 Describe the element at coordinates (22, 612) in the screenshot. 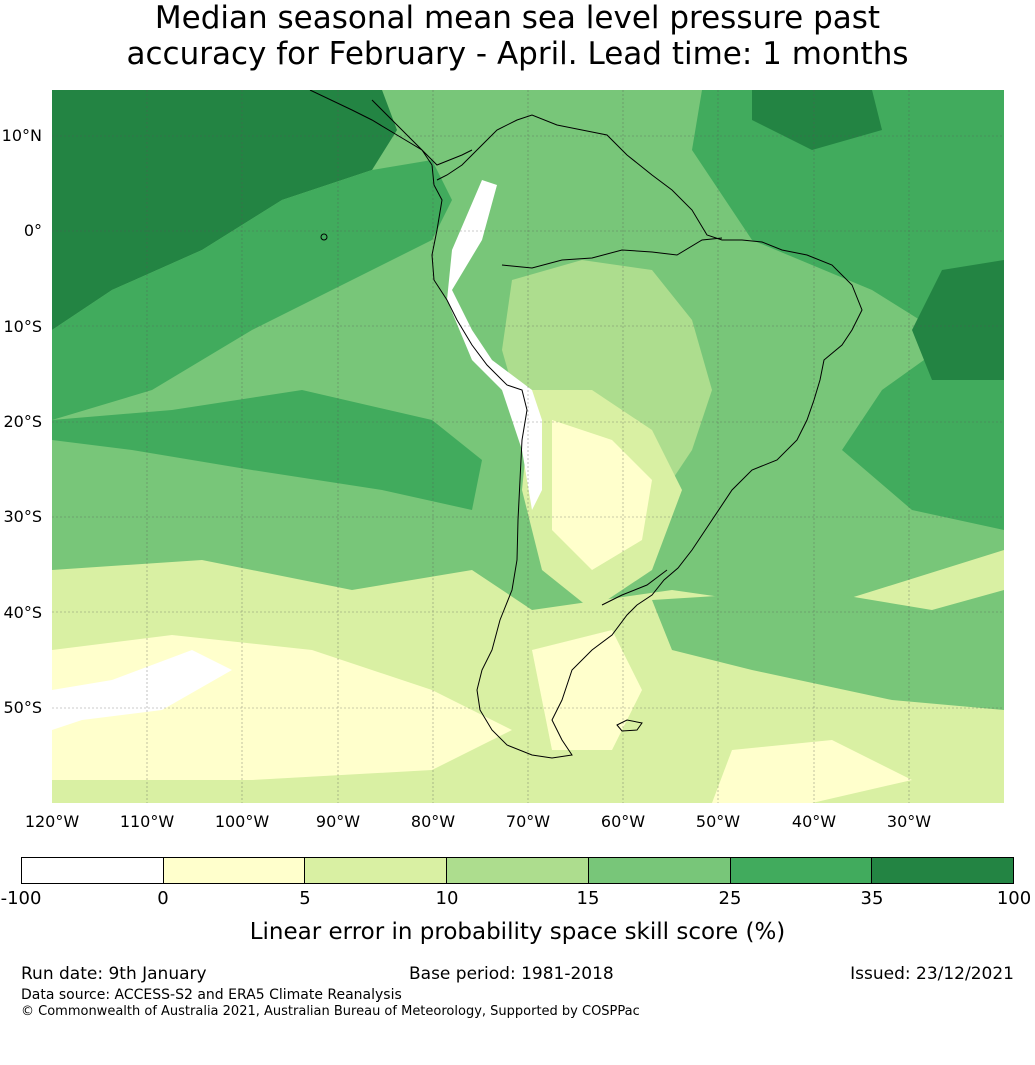

I see `lat-label-40s: 40°S` at that location.